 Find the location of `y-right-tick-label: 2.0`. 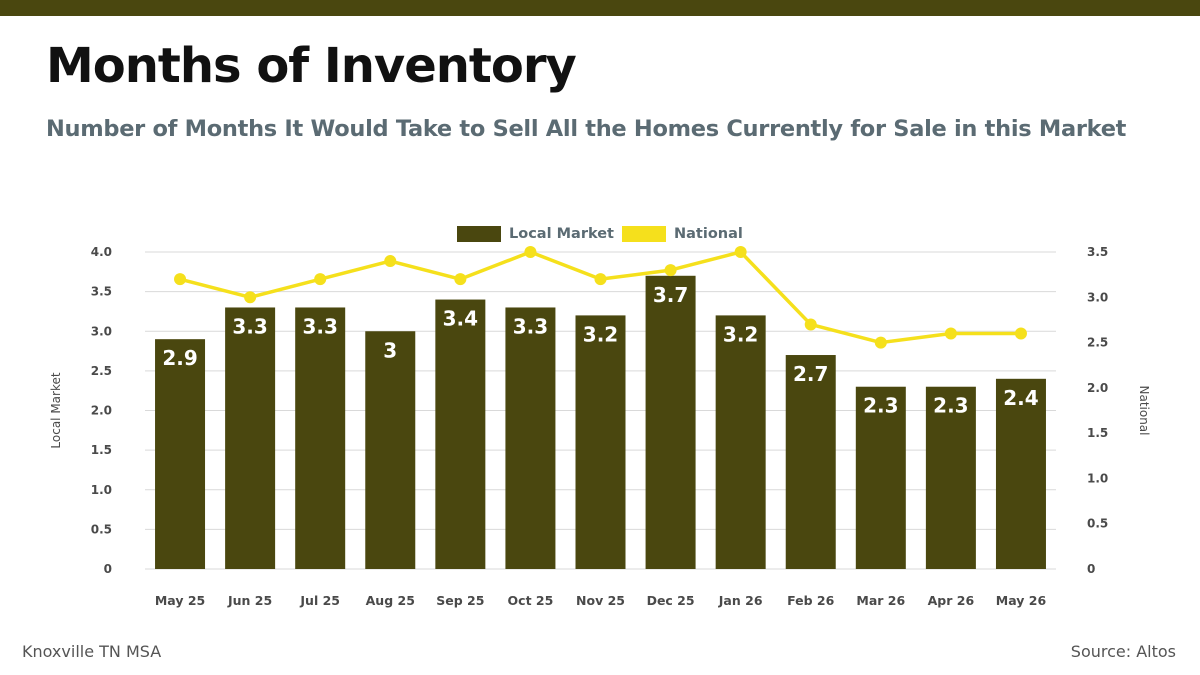

y-right-tick-label: 2.0 is located at coordinates (1097, 388).